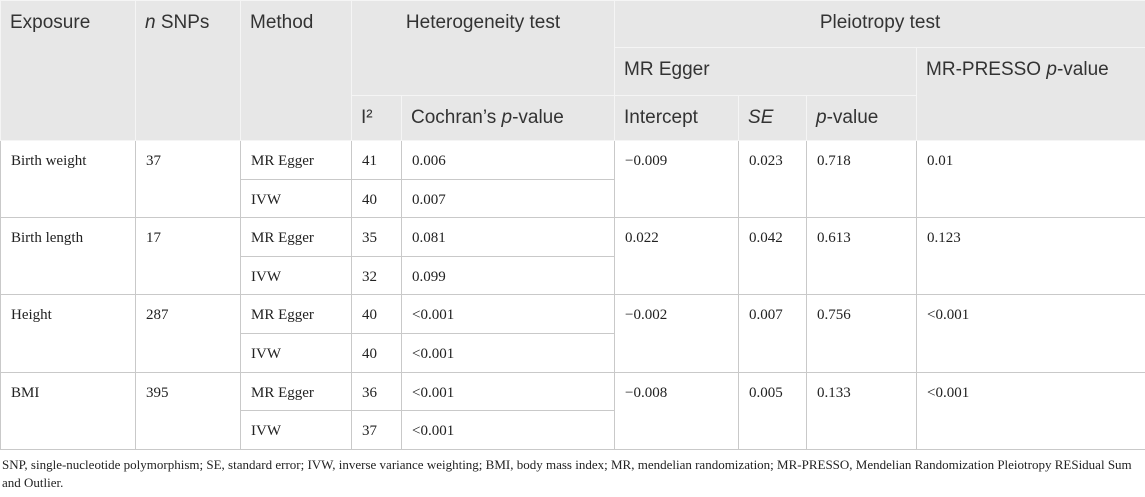 This screenshot has width=1145, height=497. I want to click on p-value-cell: 0.718, so click(862, 179).